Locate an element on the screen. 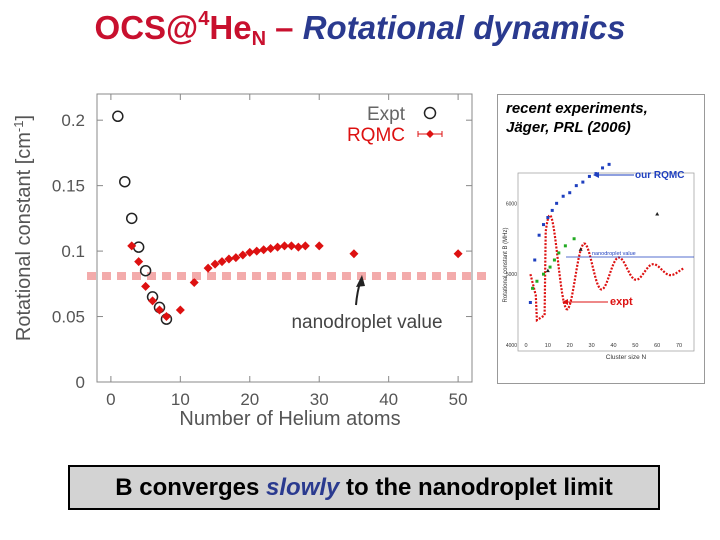  inset-y-tick-label: 5000 is located at coordinates (511, 275).